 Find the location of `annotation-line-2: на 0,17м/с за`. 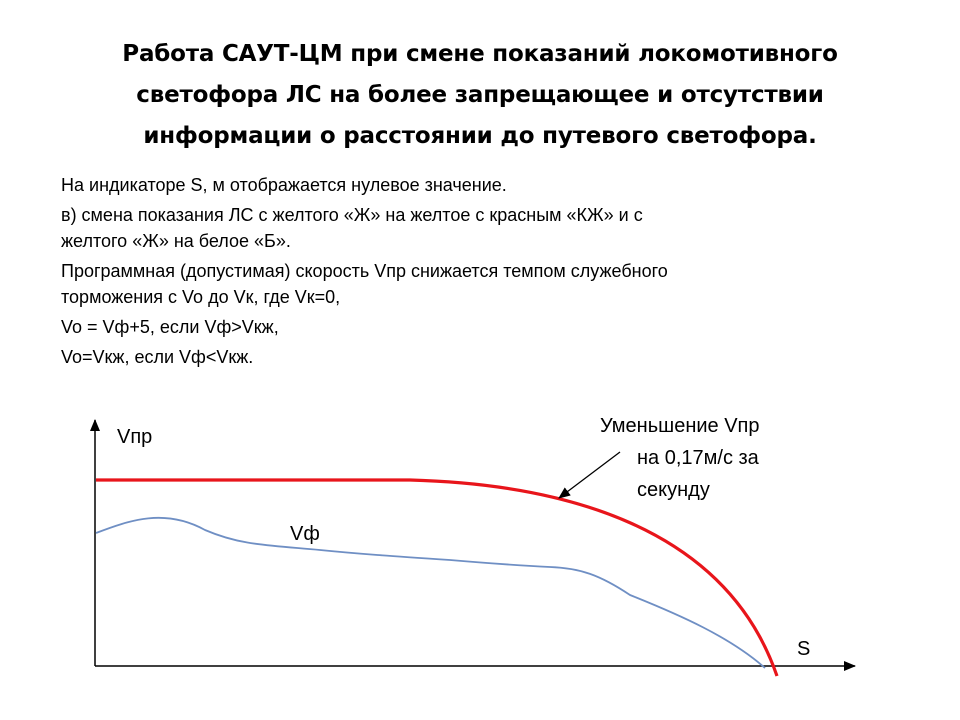

annotation-line-2: на 0,17м/с за is located at coordinates (698, 458).